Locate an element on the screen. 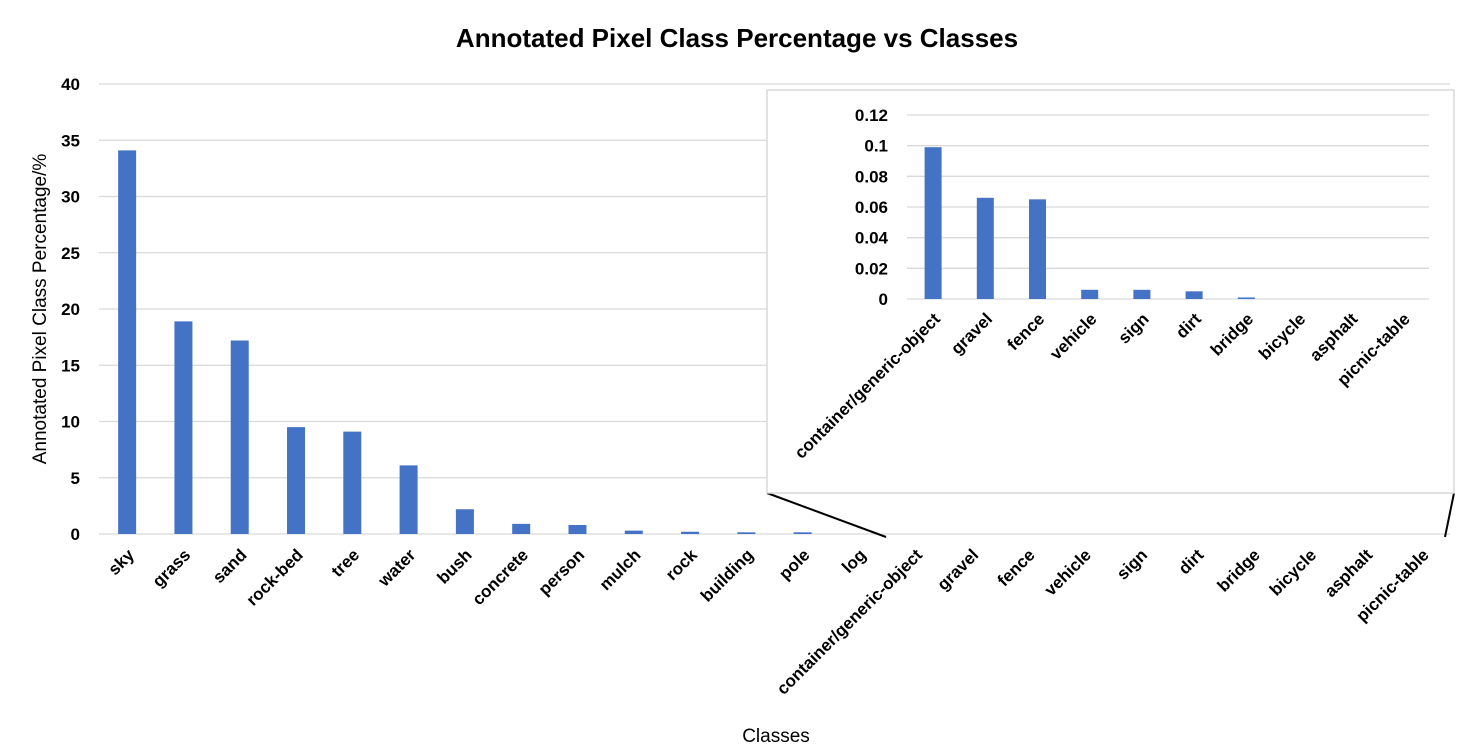 The height and width of the screenshot is (752, 1467). main-category-label: rock is located at coordinates (681, 564).